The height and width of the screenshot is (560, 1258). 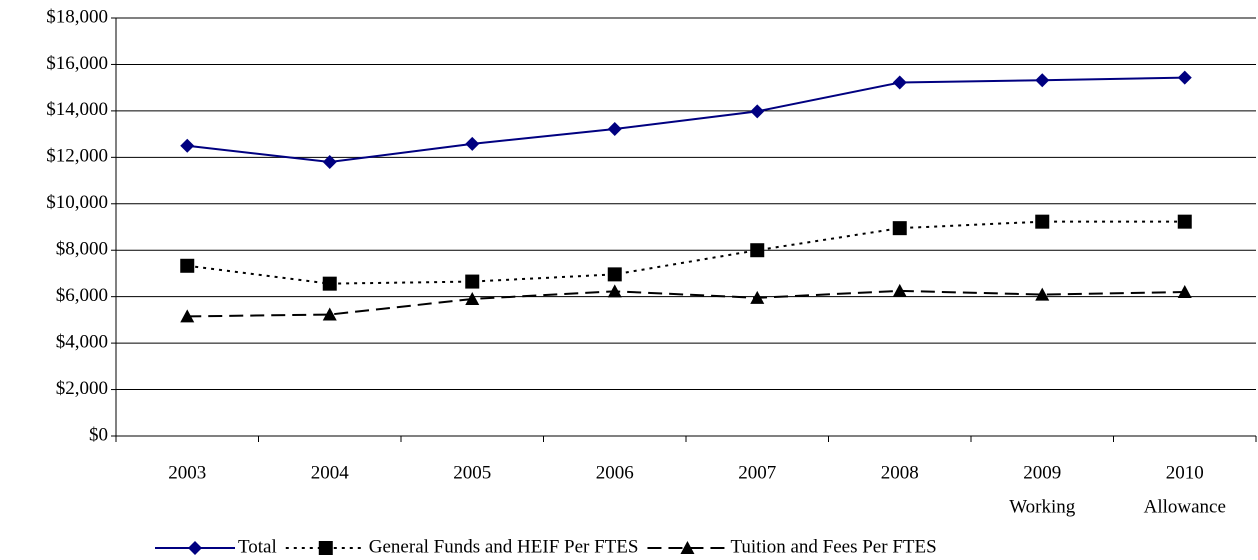 What do you see at coordinates (77, 202) in the screenshot?
I see `y-tick-label: $10,000` at bounding box center [77, 202].